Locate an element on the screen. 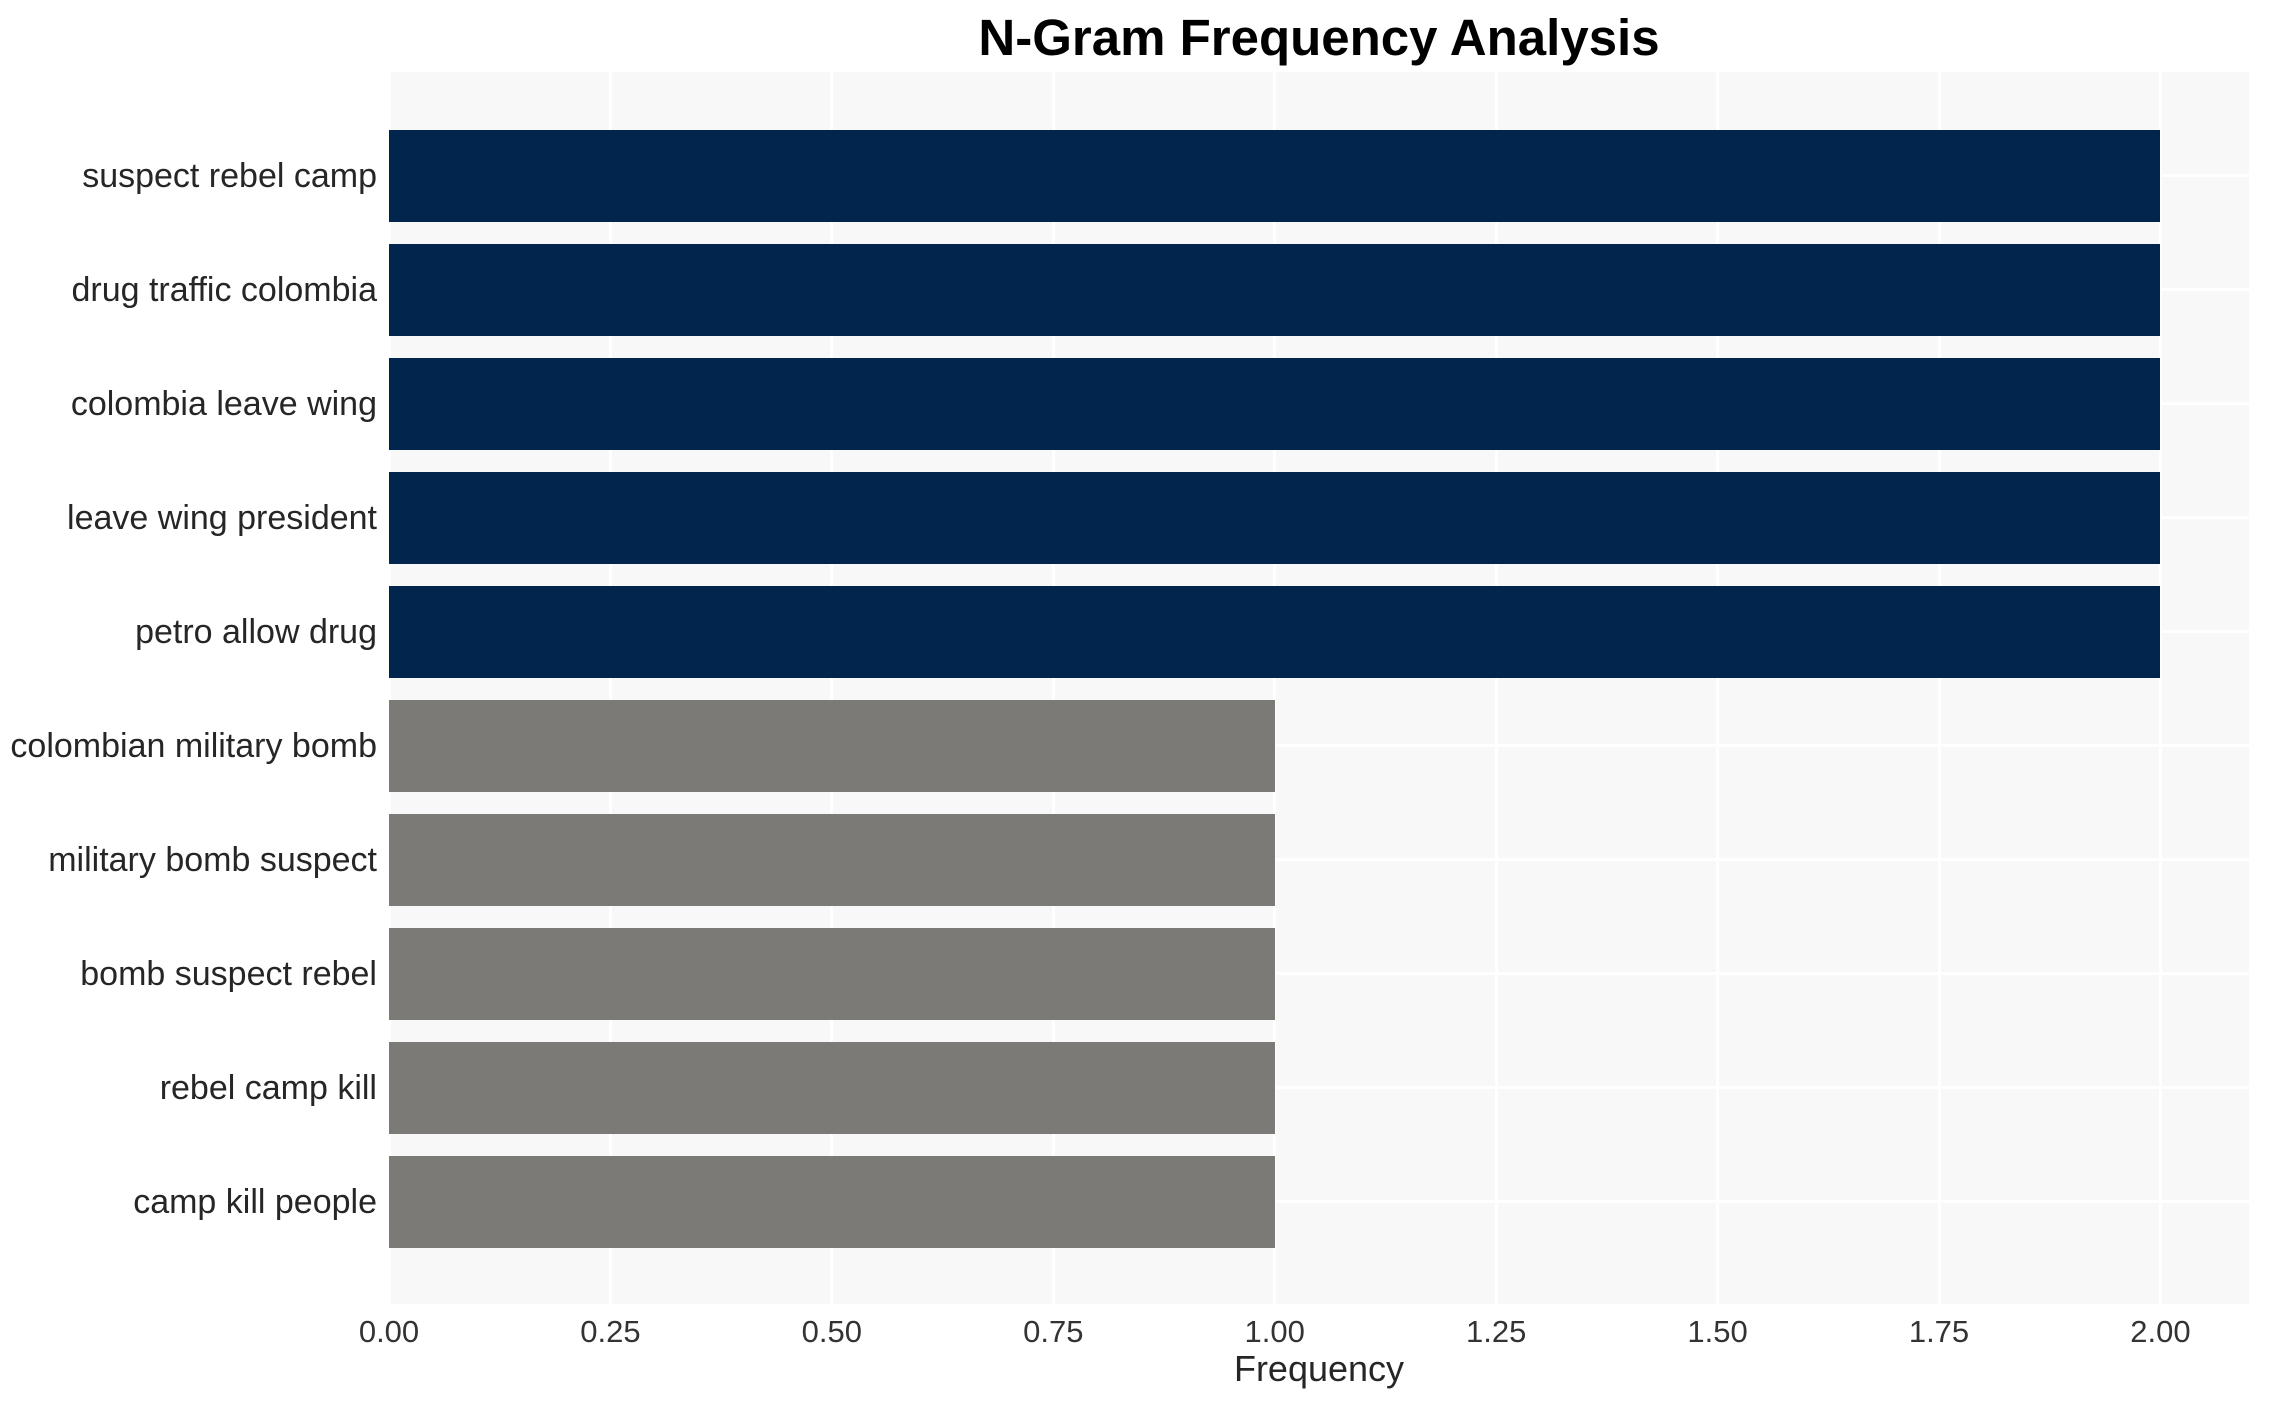  y-axis-label: colombia leave wing is located at coordinates (223, 403).